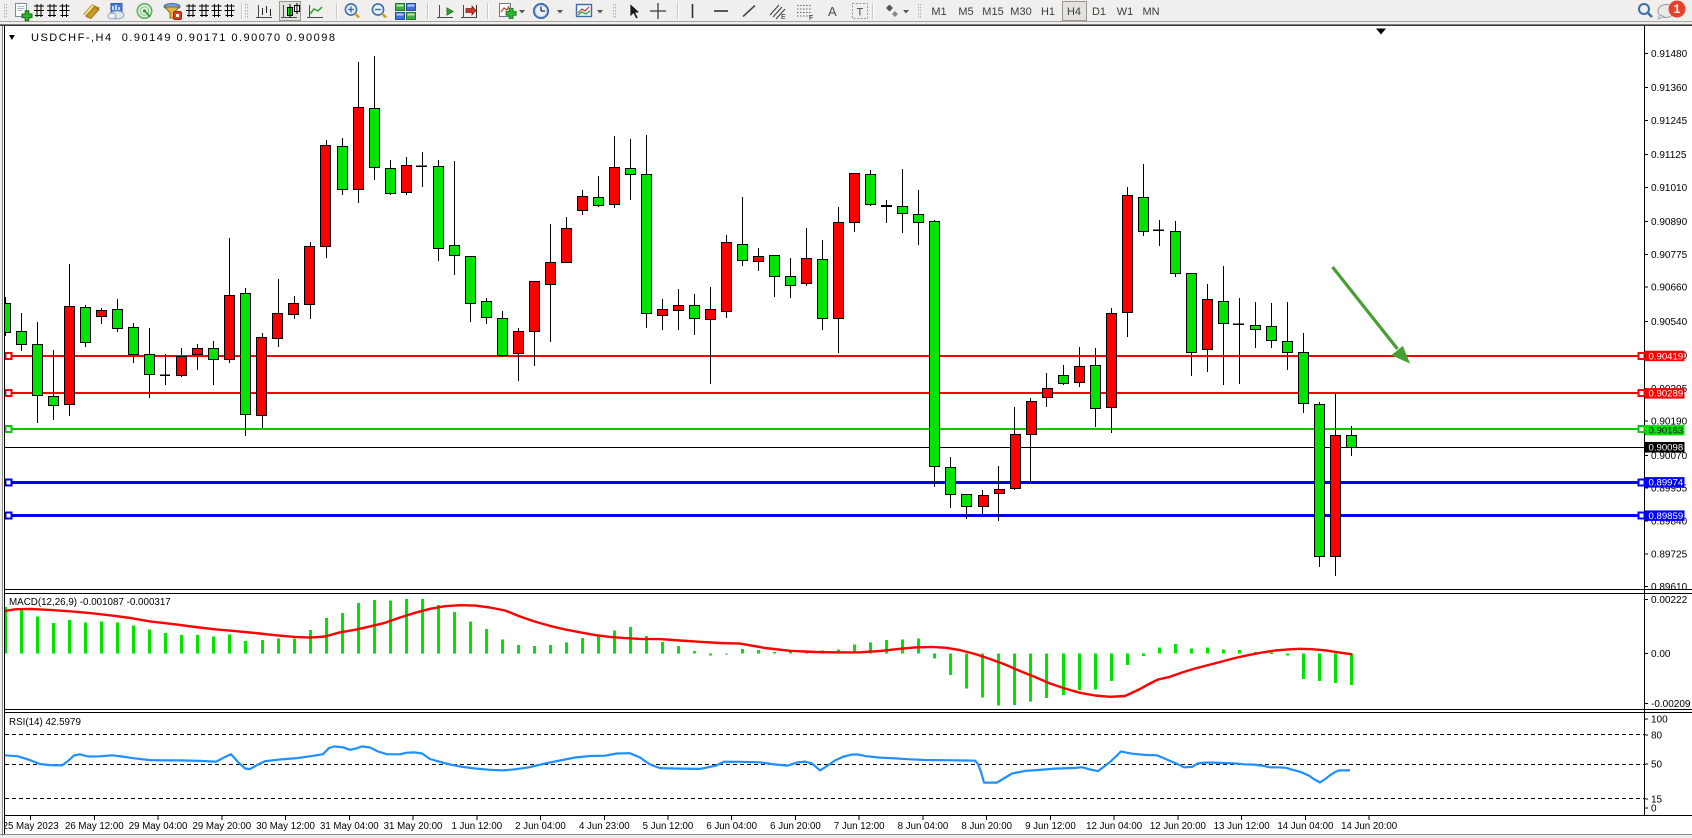 This screenshot has height=838, width=1692. I want to click on svg-text: 0, so click(1654, 809).